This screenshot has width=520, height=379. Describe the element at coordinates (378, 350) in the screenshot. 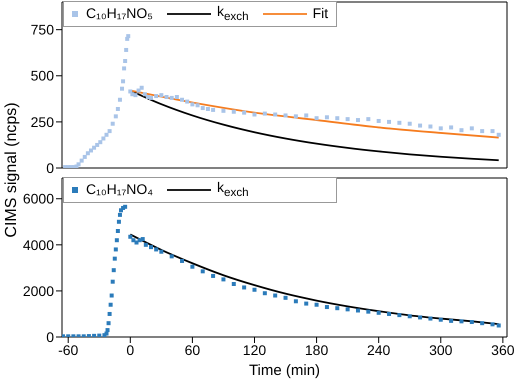

I see `x-tick-label: 240` at that location.